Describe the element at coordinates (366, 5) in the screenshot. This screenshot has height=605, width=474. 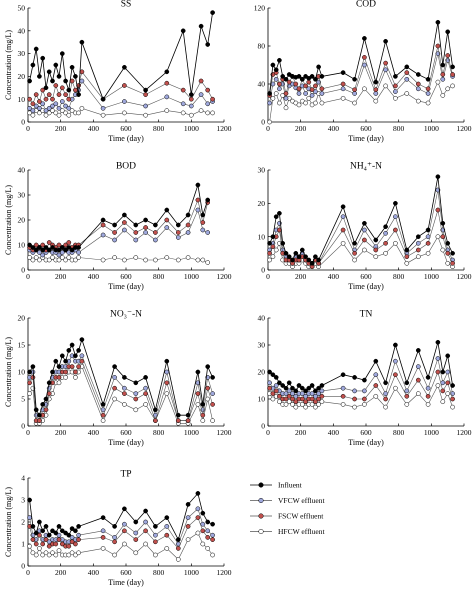
I see `panel-title: COD` at that location.